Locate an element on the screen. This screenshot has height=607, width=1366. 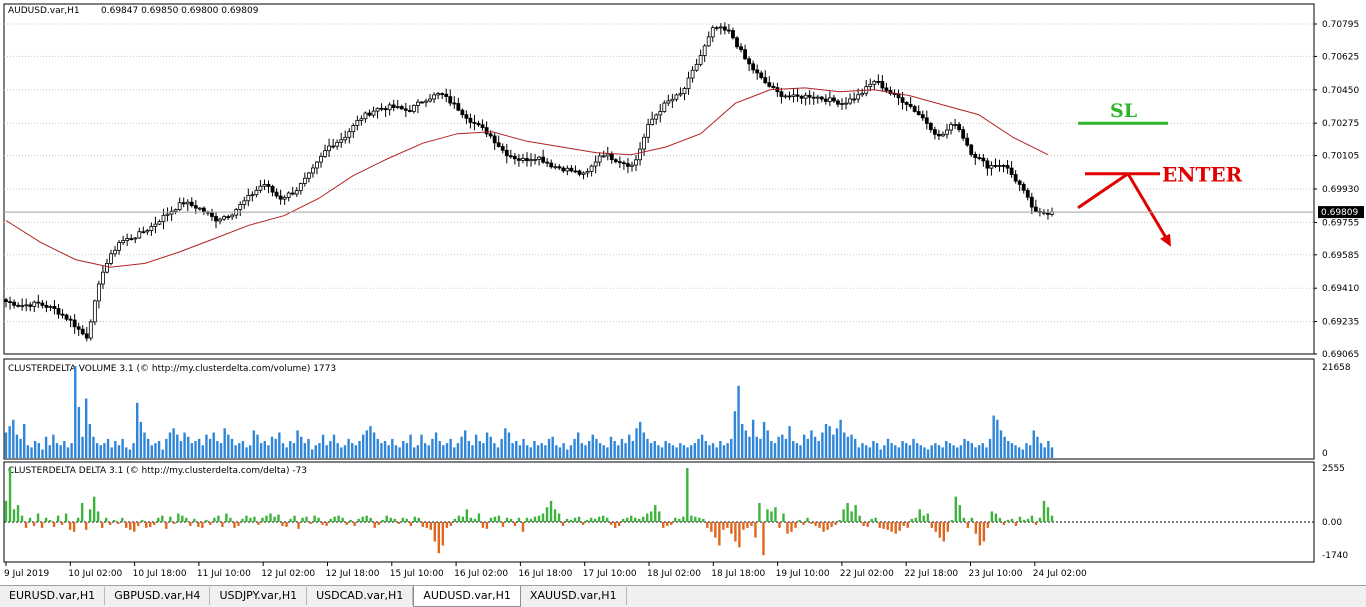
enter-label: ENTER is located at coordinates (1202, 175).